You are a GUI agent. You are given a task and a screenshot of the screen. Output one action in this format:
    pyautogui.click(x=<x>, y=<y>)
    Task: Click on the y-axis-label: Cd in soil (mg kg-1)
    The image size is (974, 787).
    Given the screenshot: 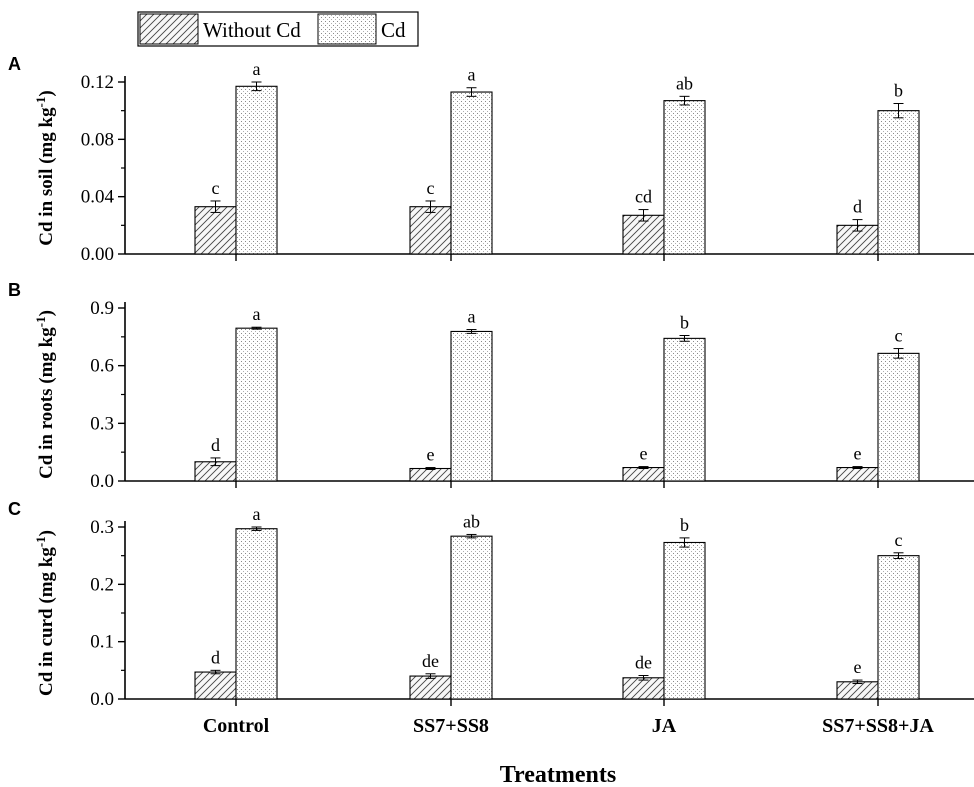 What is the action you would take?
    pyautogui.click(x=45, y=167)
    